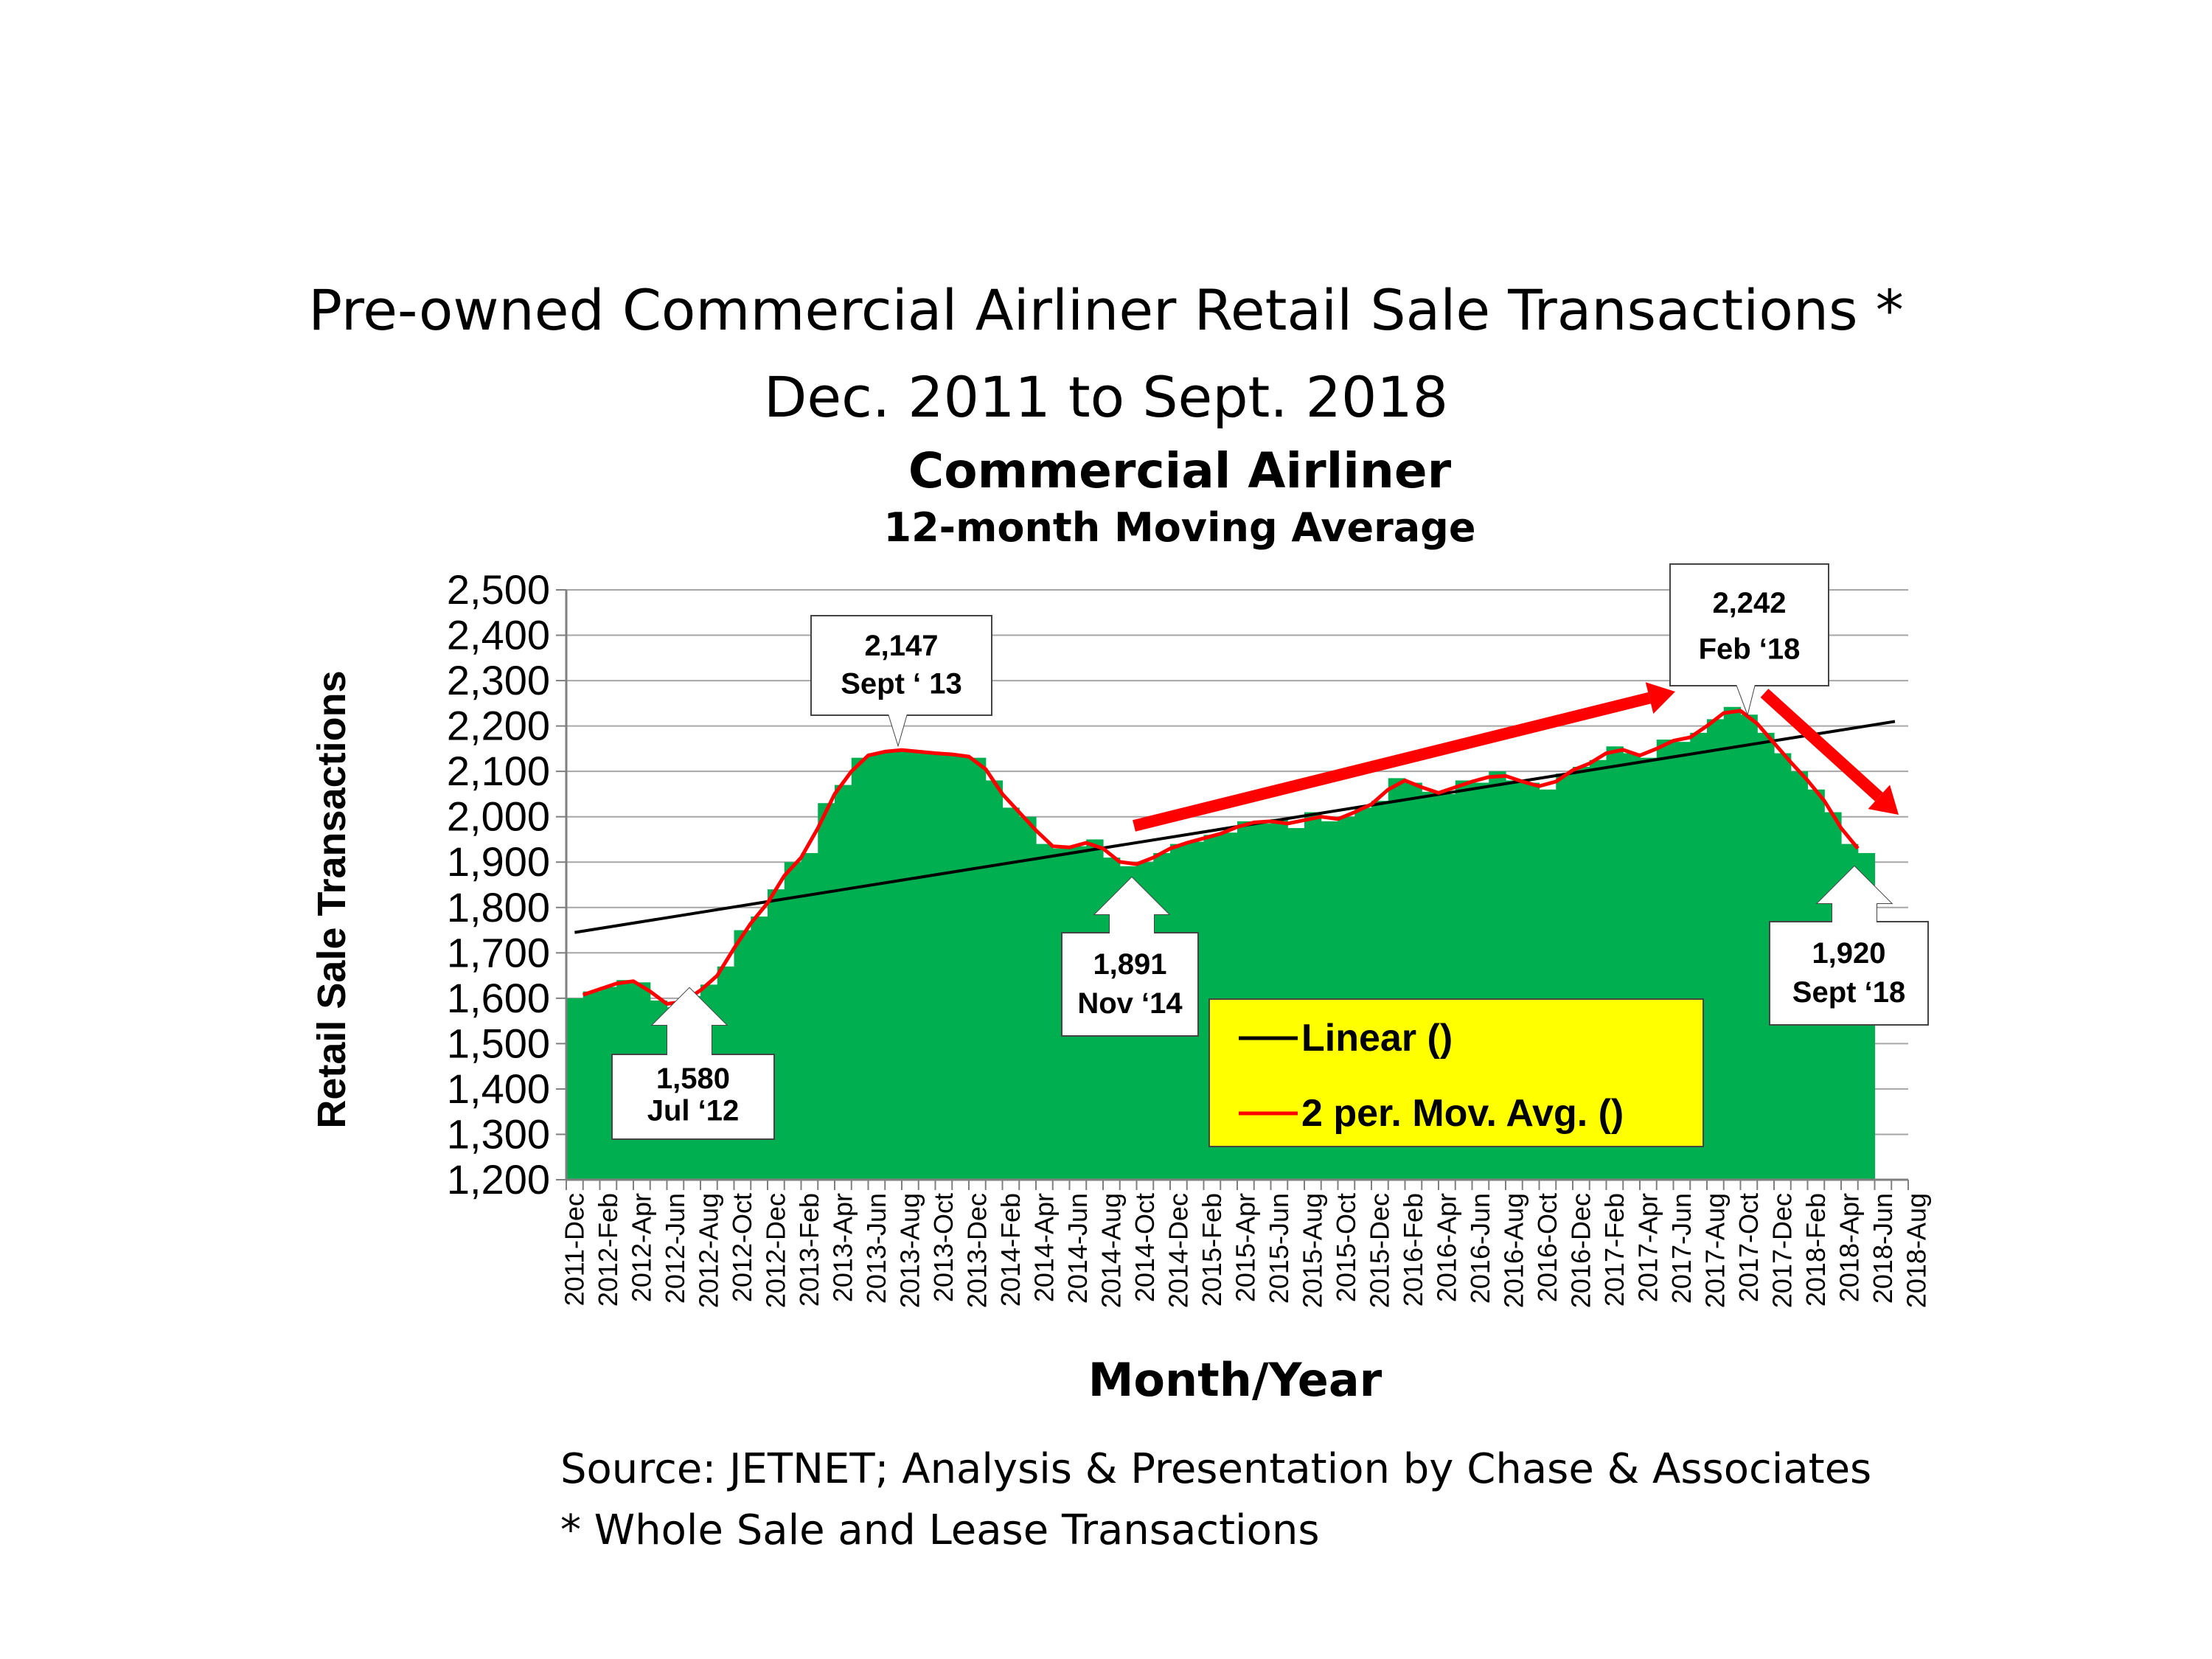 The width and height of the screenshot is (2212, 1659). I want to click on x-tick-label: 2018-Aug, so click(1916, 1250).